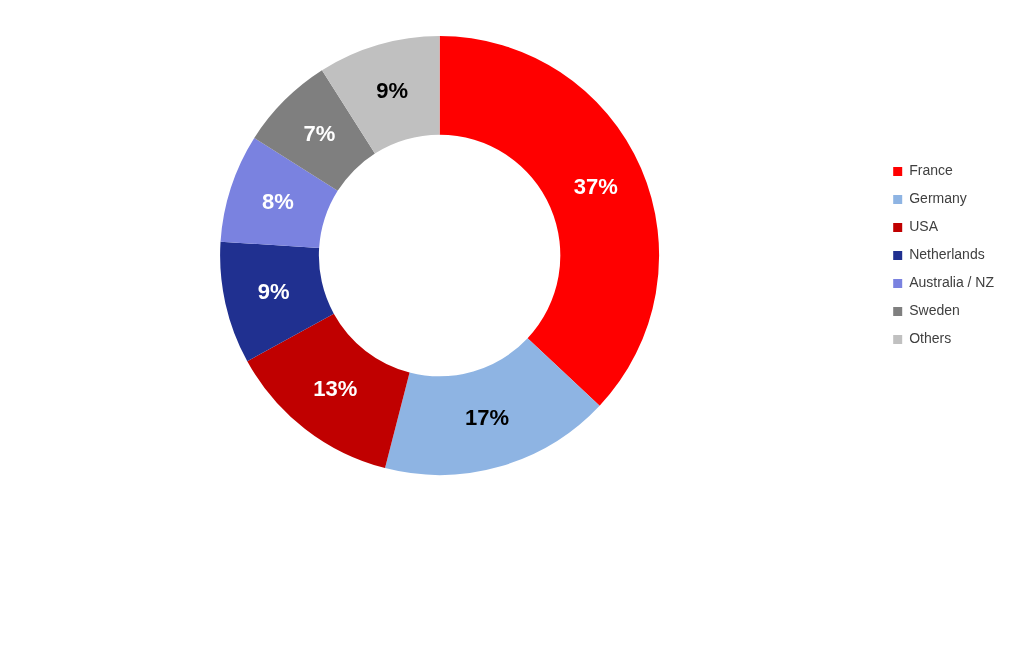 The image size is (1024, 667). I want to click on data-label: 13%, so click(335, 388).